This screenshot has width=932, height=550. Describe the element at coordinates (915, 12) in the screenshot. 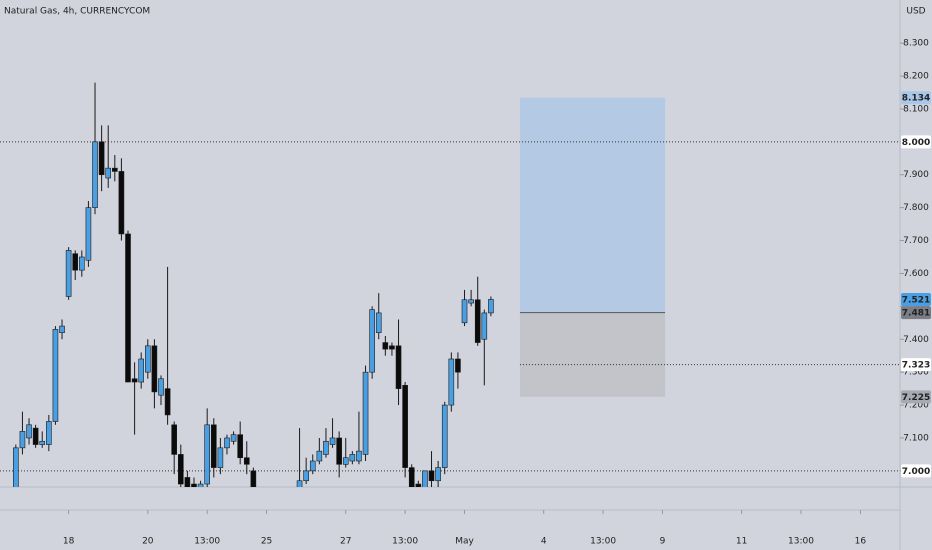

I see `currency: USD` at that location.